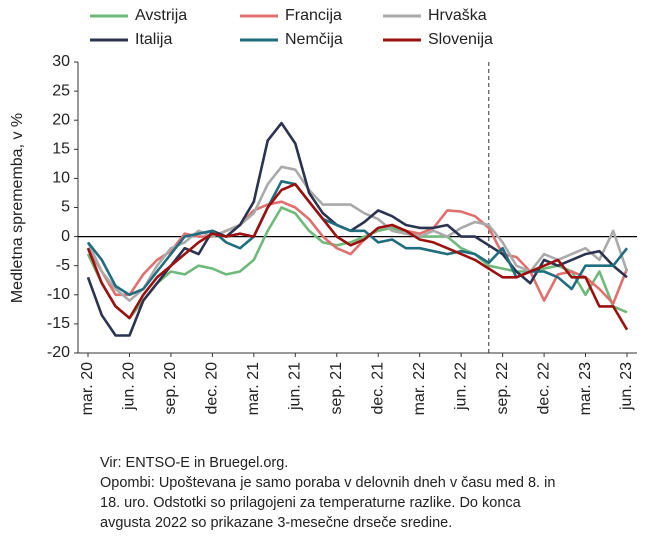  I want to click on x-tick-label: mar. 22, so click(419, 388).